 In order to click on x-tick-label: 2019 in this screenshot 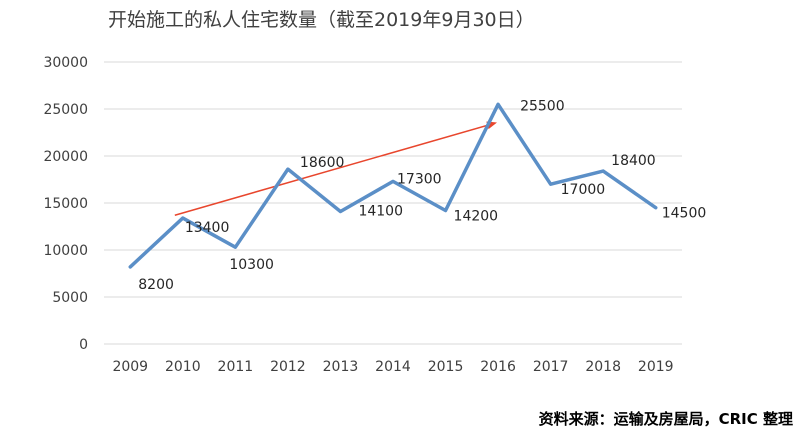, I will do `click(656, 367)`.